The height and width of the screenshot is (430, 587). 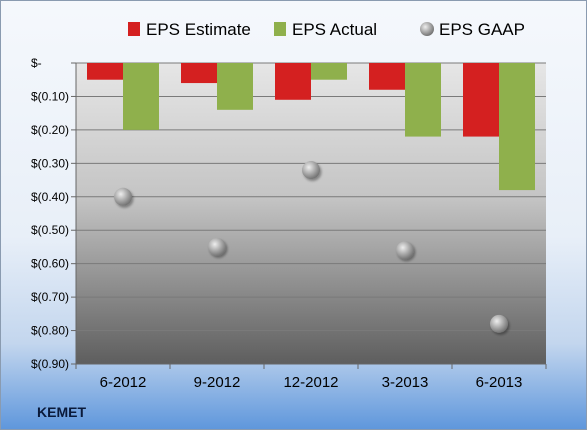 I want to click on y-tick-label: $-, so click(x=36, y=63).